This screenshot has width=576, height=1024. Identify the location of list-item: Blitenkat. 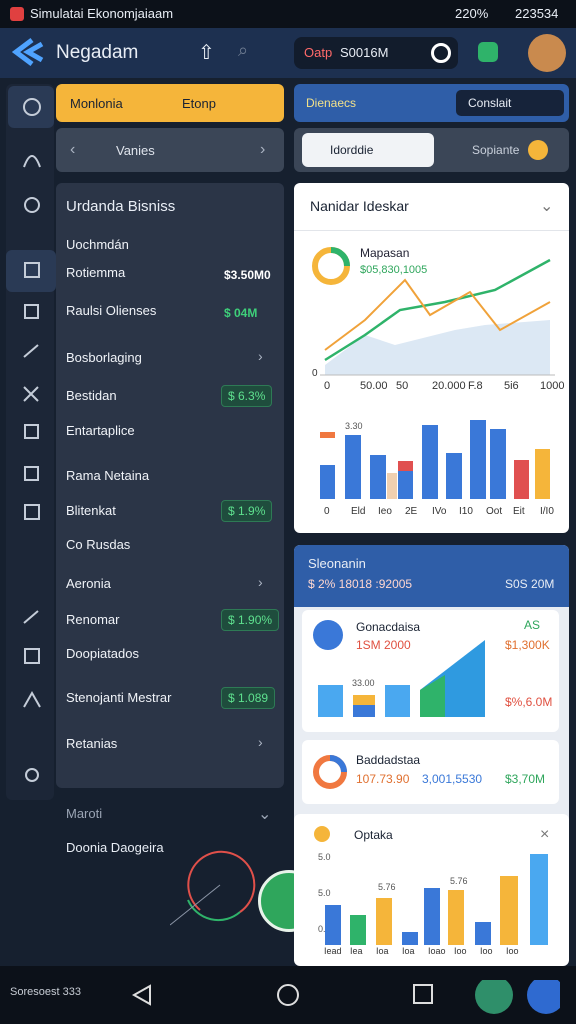
(91, 510).